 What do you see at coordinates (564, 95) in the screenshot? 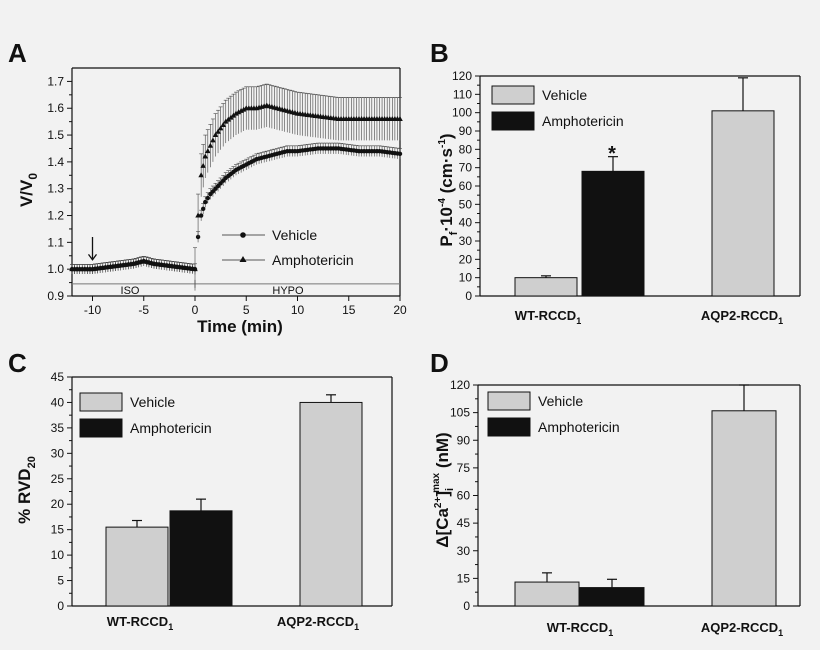
I see `panel-b-legend-vehicle: Vehicle` at bounding box center [564, 95].